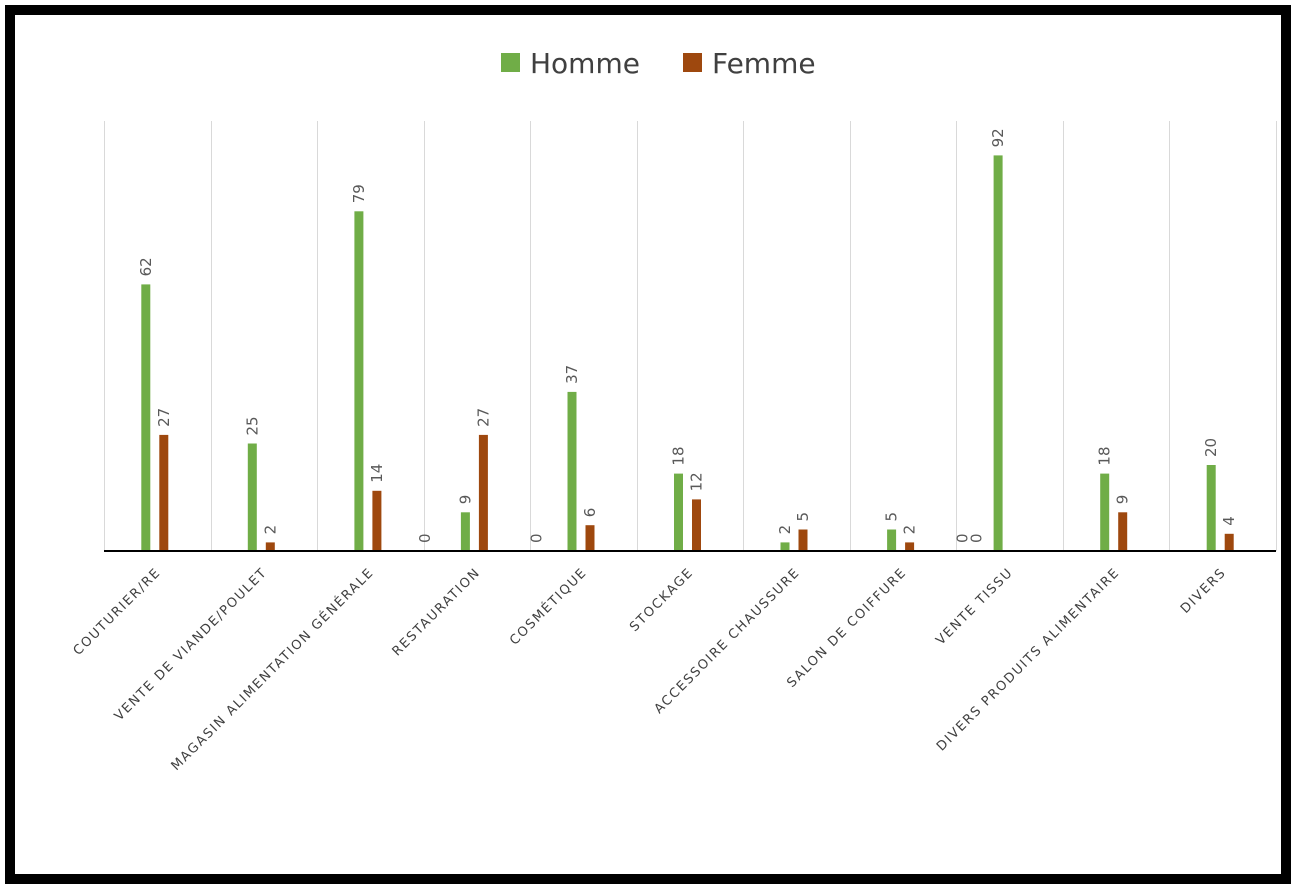 This screenshot has width=1296, height=889. What do you see at coordinates (572, 374) in the screenshot?
I see `data-label: 37` at bounding box center [572, 374].